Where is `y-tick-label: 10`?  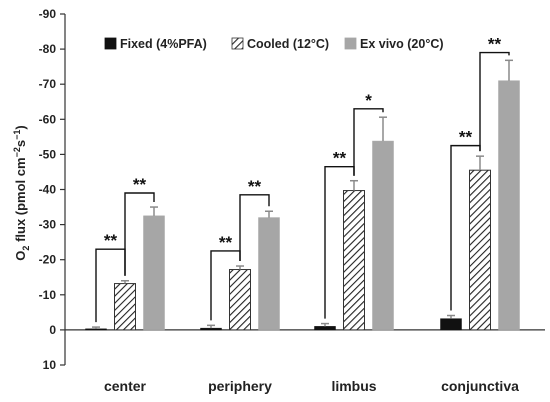
y-tick-label: 10 is located at coordinates (50, 365).